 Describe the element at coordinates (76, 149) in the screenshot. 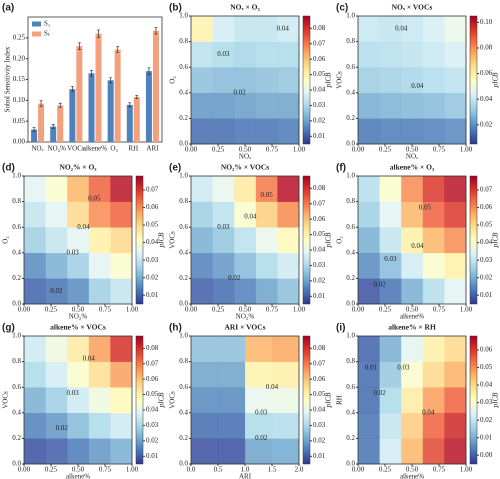

I see `x-tick-label: VOCs` at that location.